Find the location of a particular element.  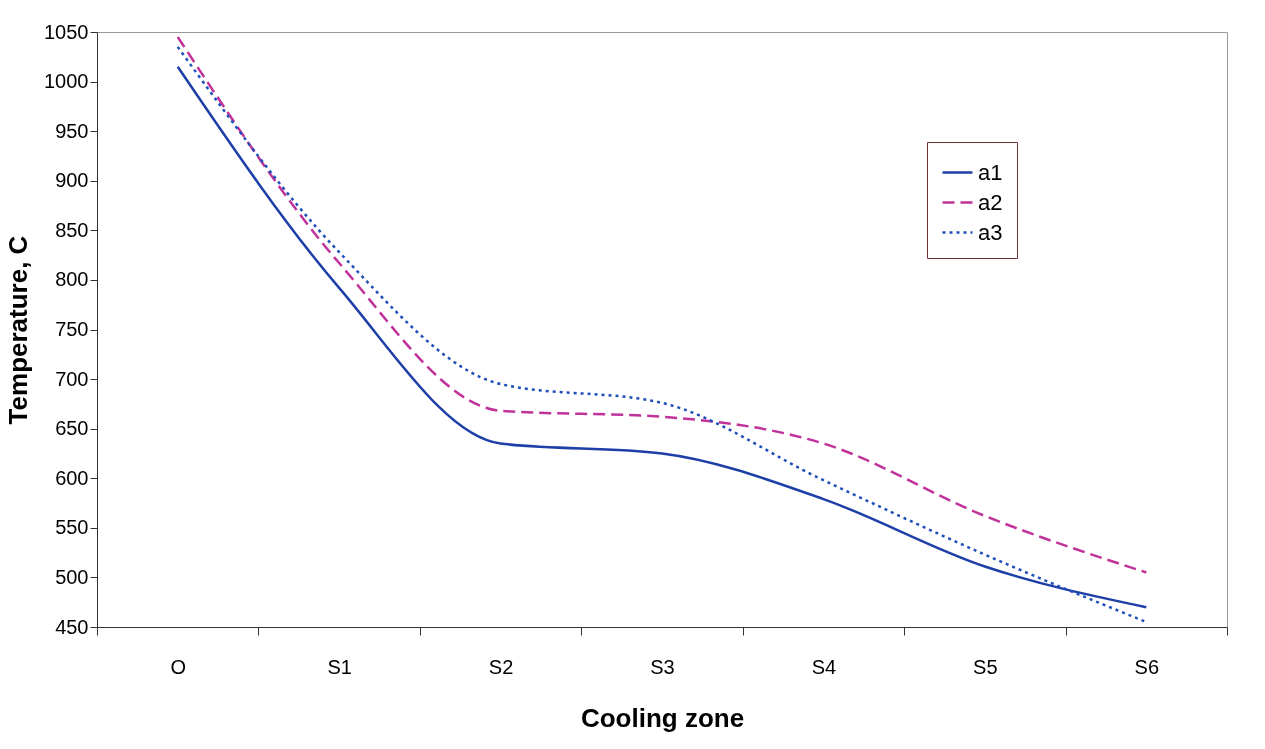

y-tick-label: 650 is located at coordinates (72, 428).